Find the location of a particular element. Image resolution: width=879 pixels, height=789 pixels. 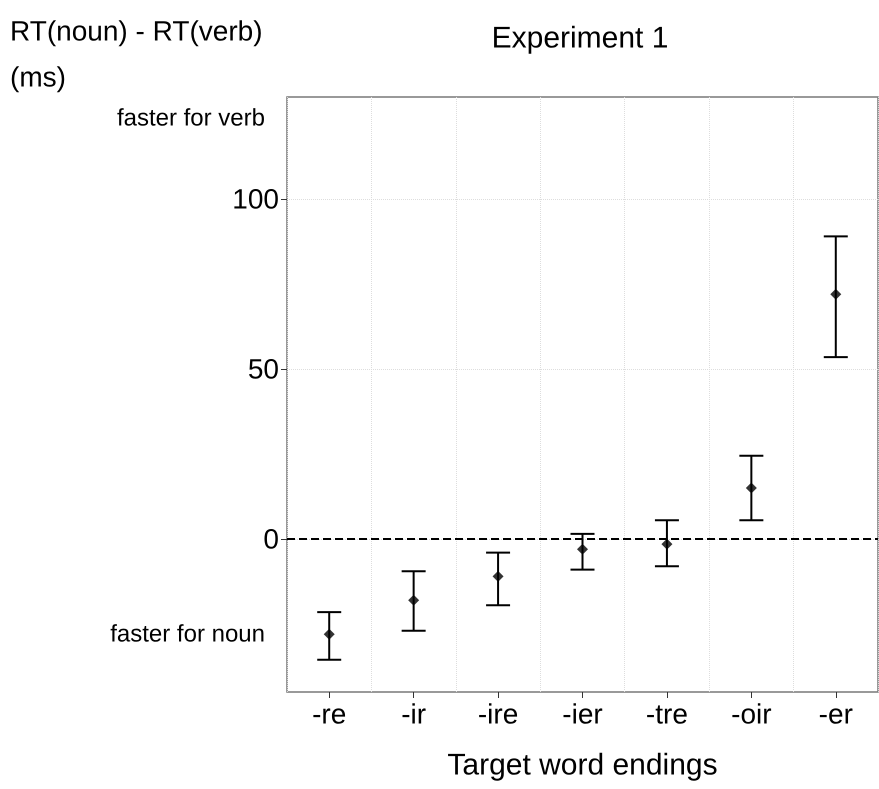

y-tick-label: 100 is located at coordinates (255, 199).